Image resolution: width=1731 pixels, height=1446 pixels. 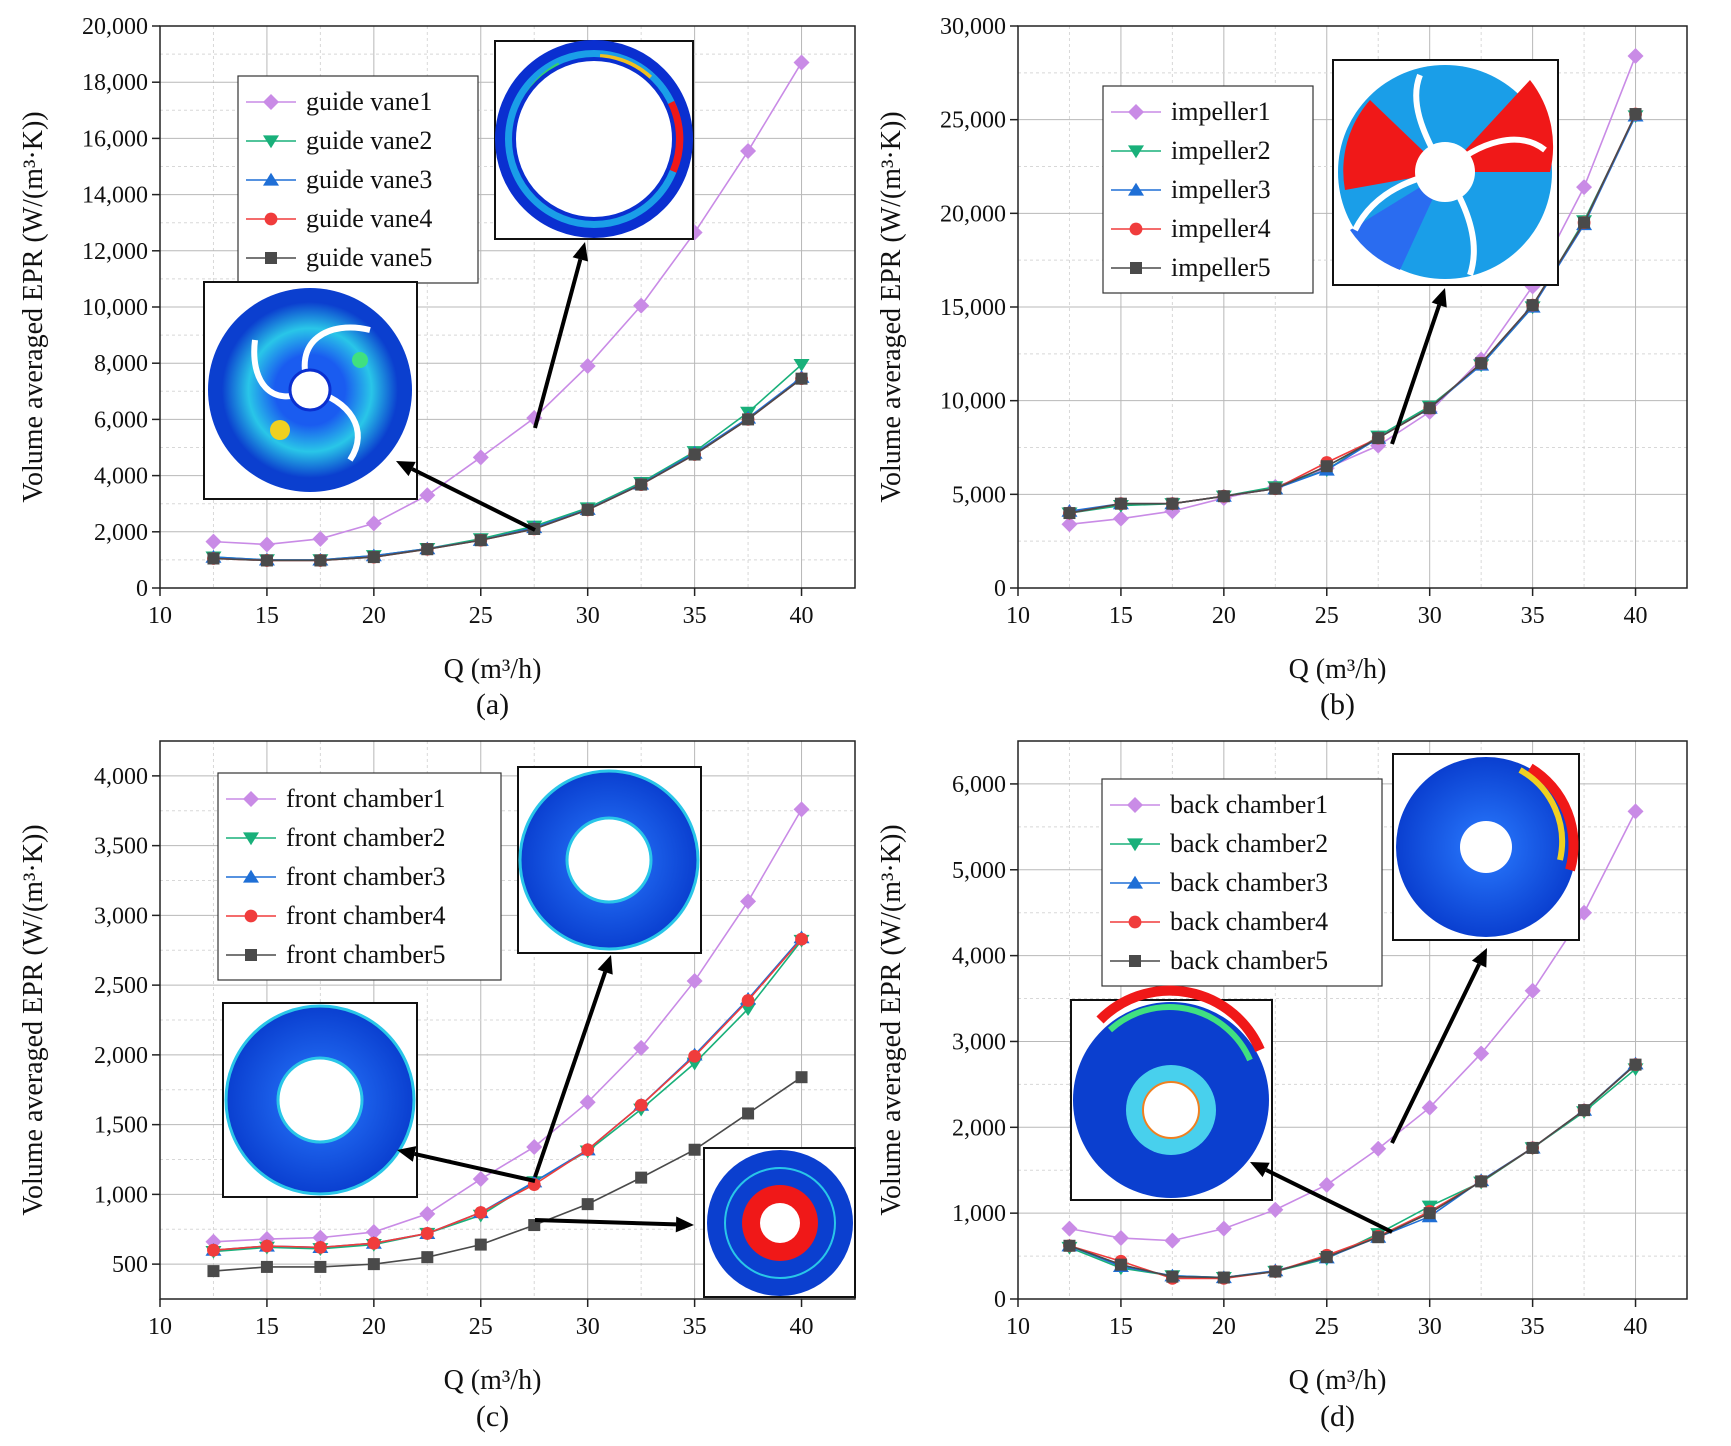 What do you see at coordinates (973, 27) in the screenshot?
I see `y-tick-label: 30,000` at bounding box center [973, 27].